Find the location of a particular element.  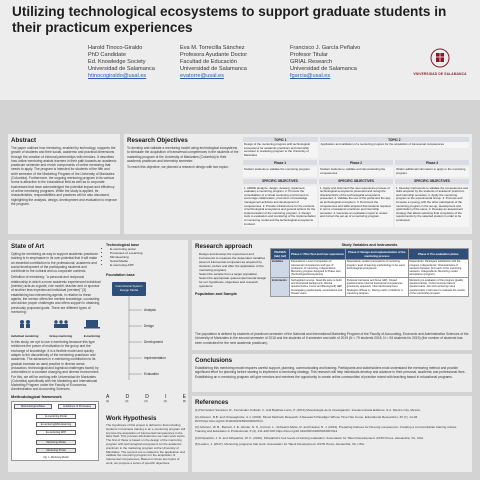

person-pair-icon is located at coordinates (24, 324).